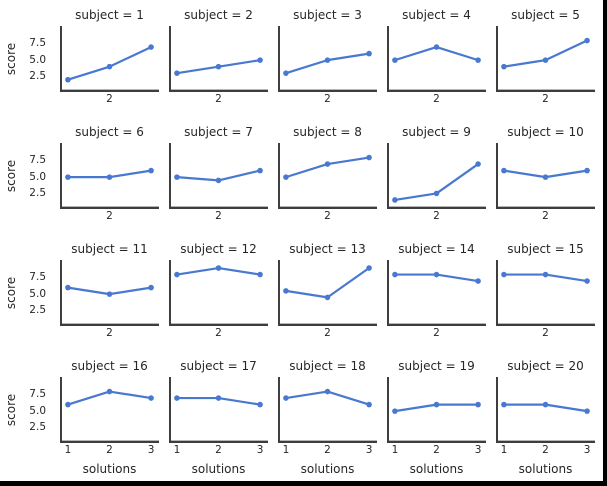 Image resolution: width=607 pixels, height=486 pixels. What do you see at coordinates (109, 174) in the screenshot?
I see `facet-subject-6: subject = 6 2` at bounding box center [109, 174].